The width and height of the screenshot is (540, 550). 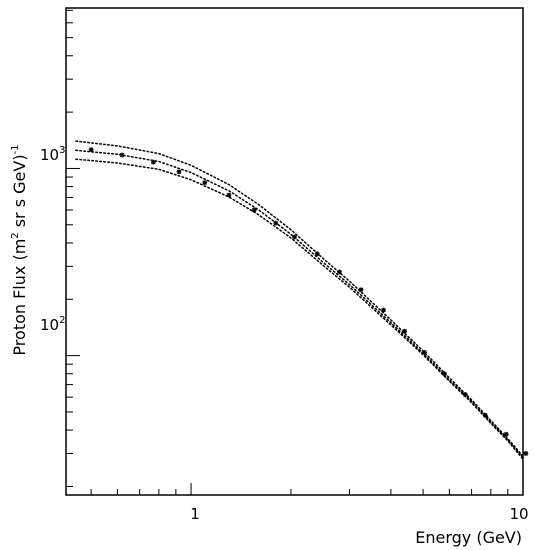 What do you see at coordinates (195, 514) in the screenshot?
I see `x-tick-label-1: 1` at bounding box center [195, 514].